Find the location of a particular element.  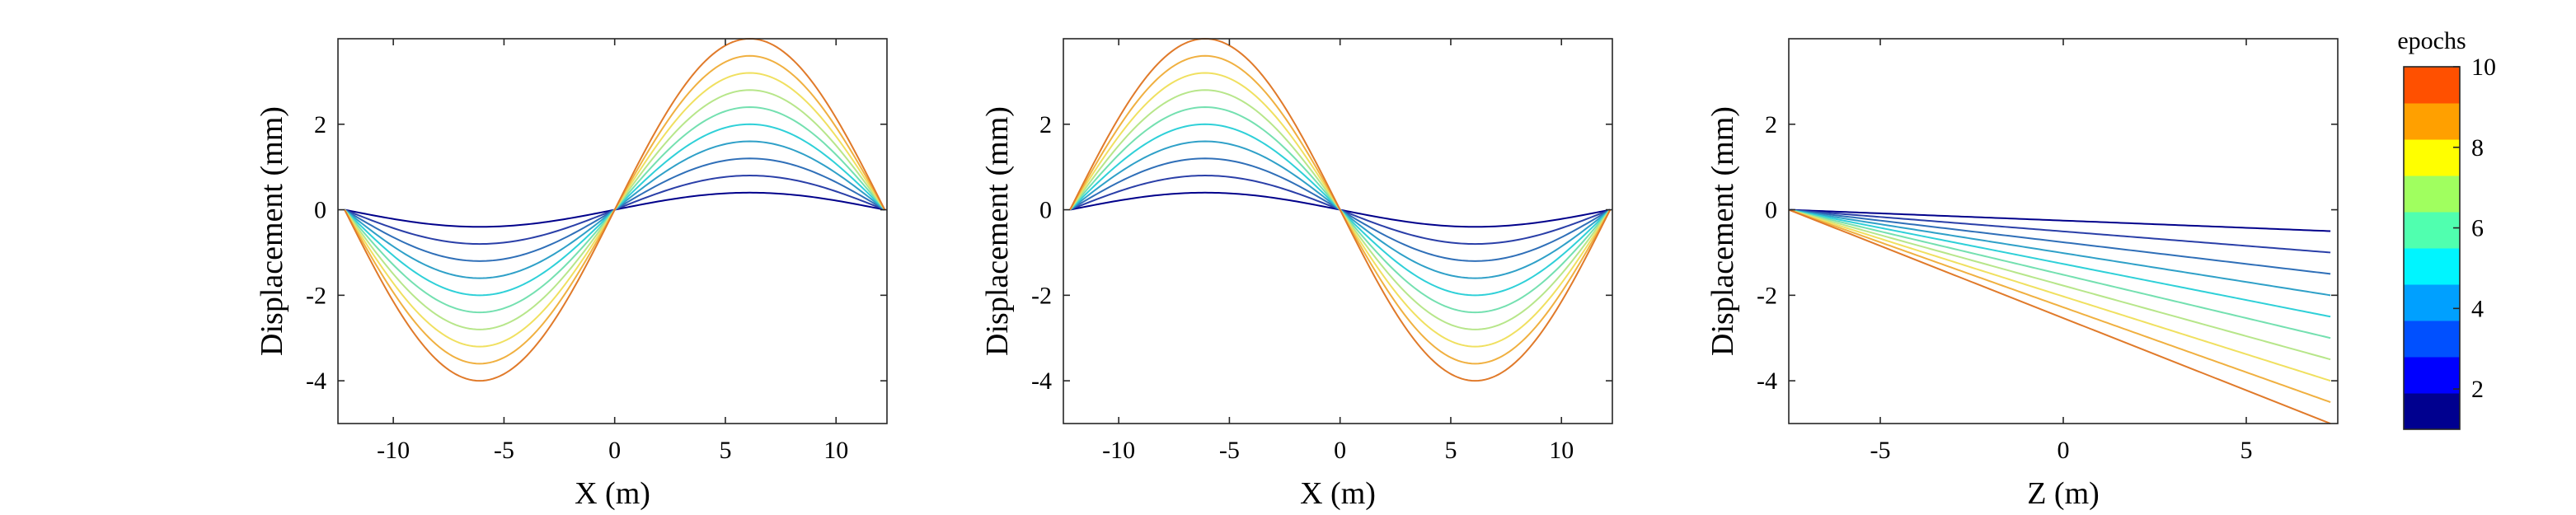

colorbar-frame is located at coordinates (2432, 248).